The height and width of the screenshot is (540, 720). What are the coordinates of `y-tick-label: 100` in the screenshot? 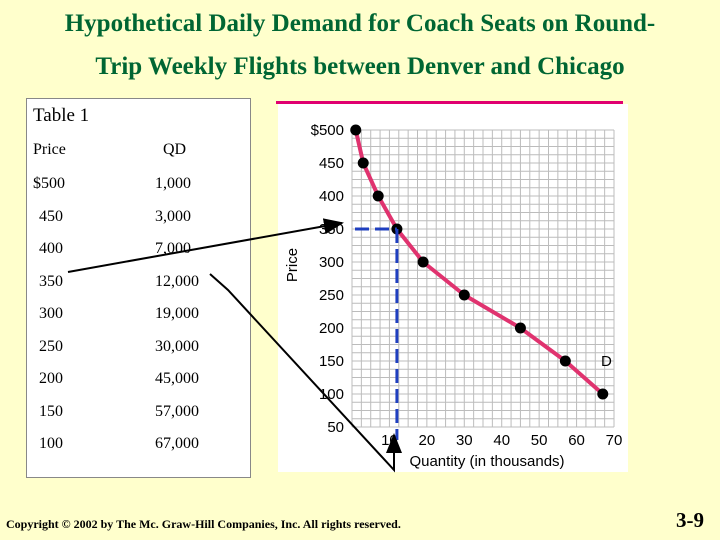 It's located at (331, 394).